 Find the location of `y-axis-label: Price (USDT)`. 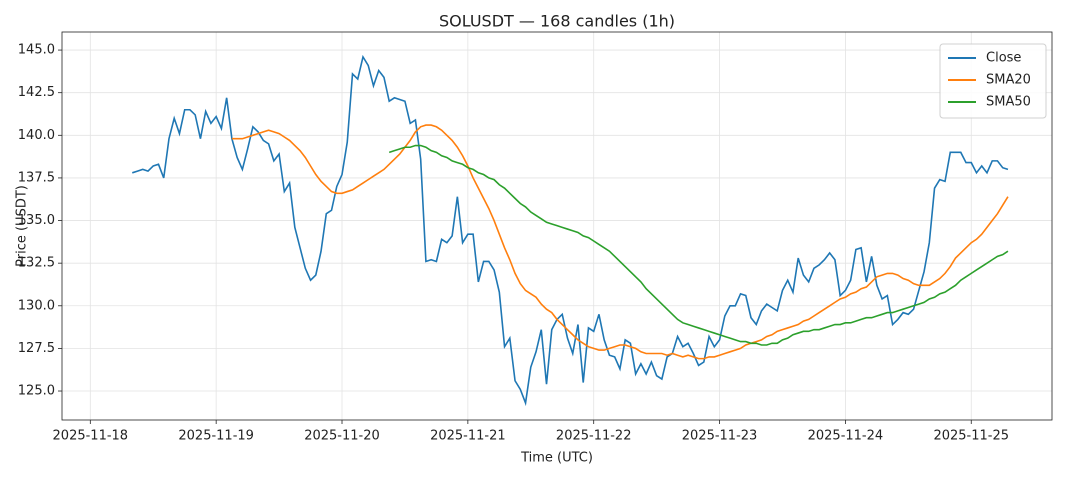

y-axis-label: Price (USDT) is located at coordinates (22, 226).